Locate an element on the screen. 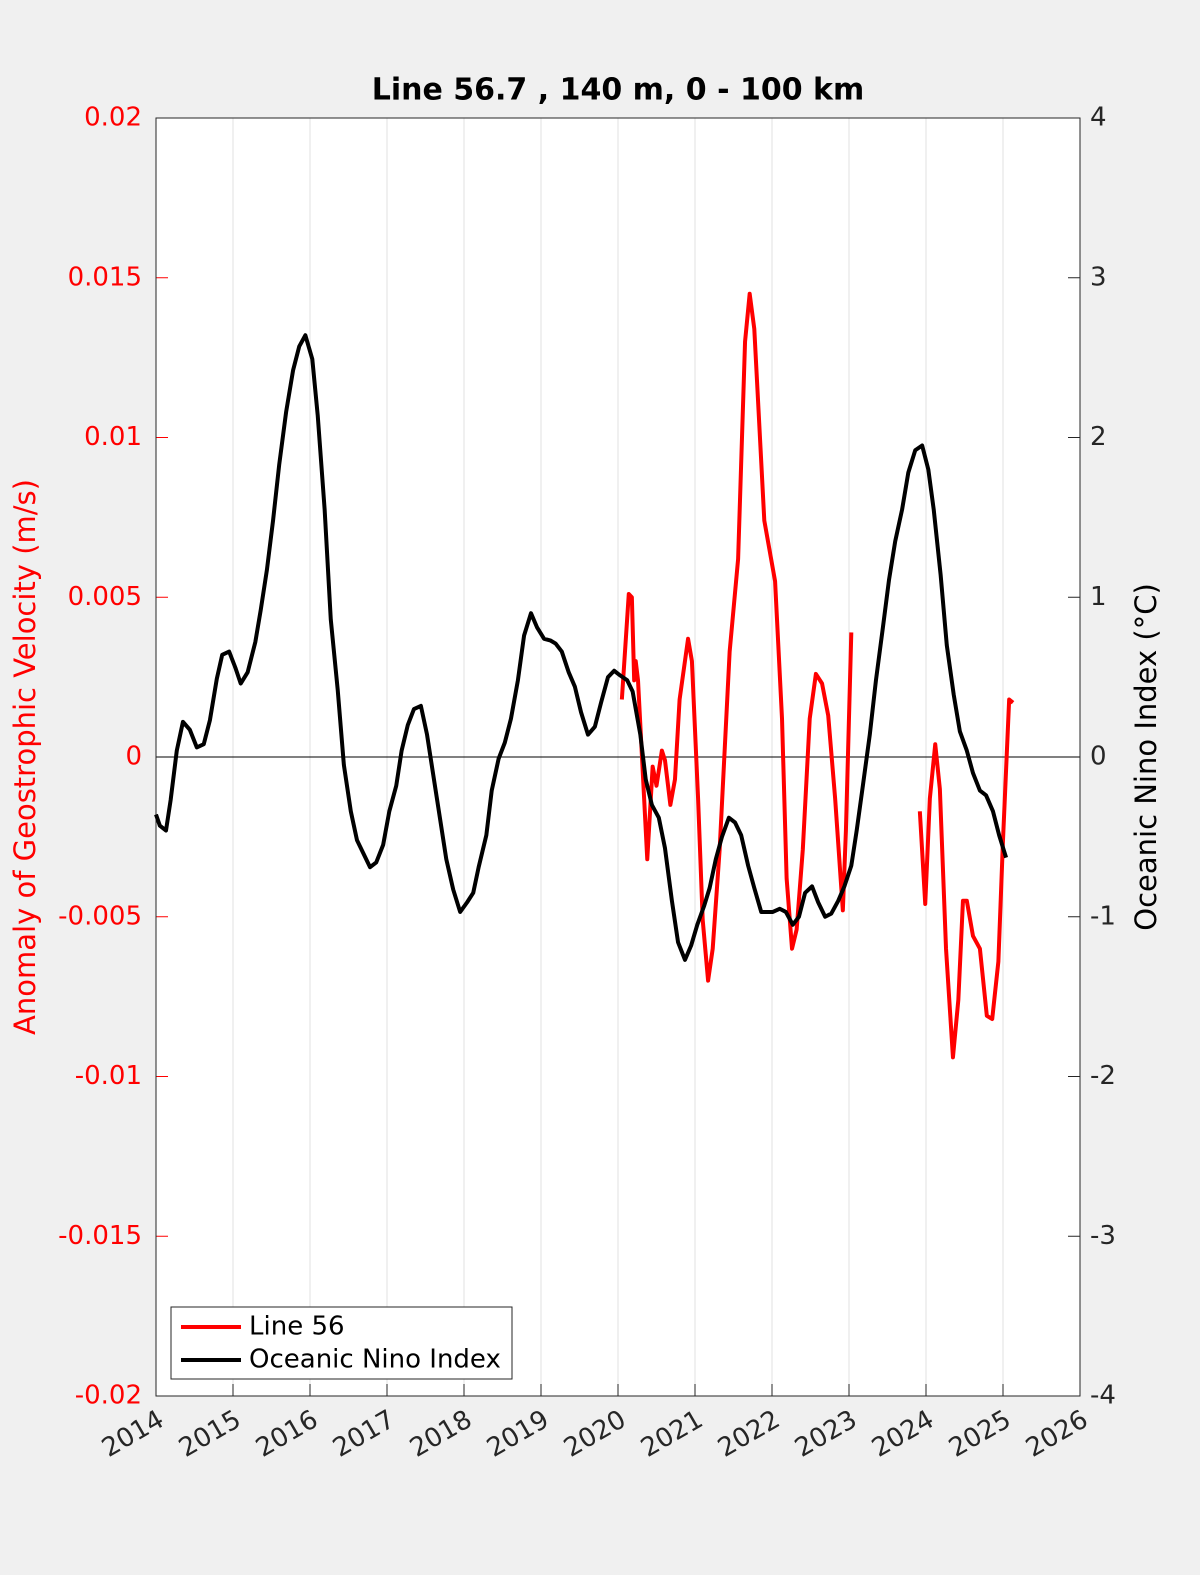 This screenshot has width=1200, height=1575. x-tick-label: 2025 is located at coordinates (980, 1434).